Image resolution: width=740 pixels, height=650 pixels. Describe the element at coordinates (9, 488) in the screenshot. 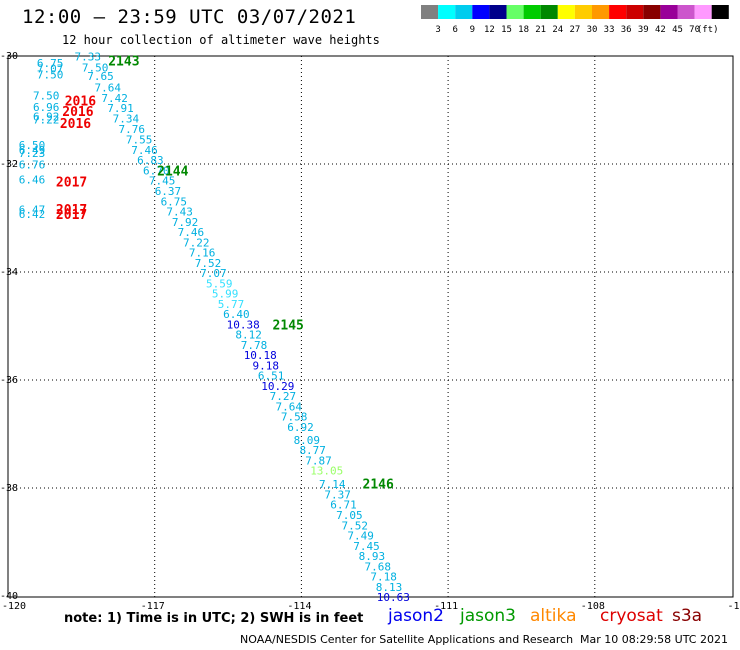

I see `y-tick-label: -38` at that location.